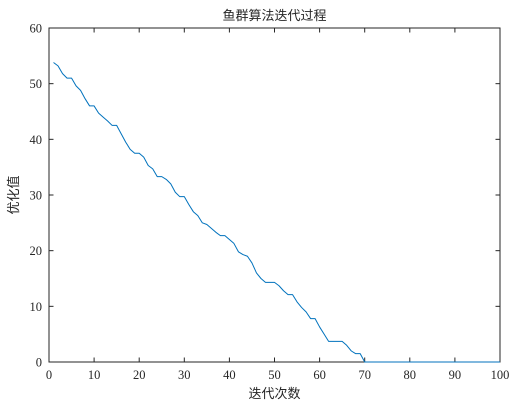 The height and width of the screenshot is (401, 510). What do you see at coordinates (36, 307) in the screenshot?
I see `y-tick-label: 10` at bounding box center [36, 307].